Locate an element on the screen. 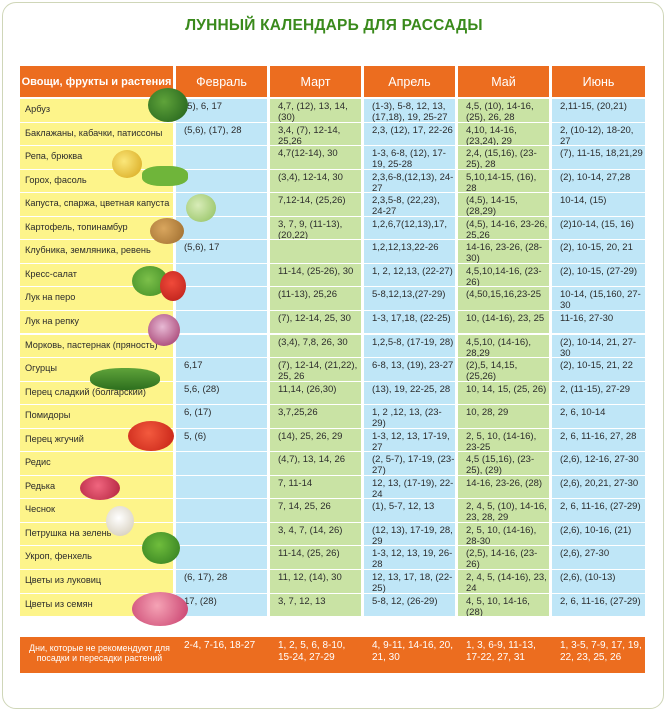 This screenshot has height=713, width=668. row-name: Картофель, топинамбур is located at coordinates (96, 228).